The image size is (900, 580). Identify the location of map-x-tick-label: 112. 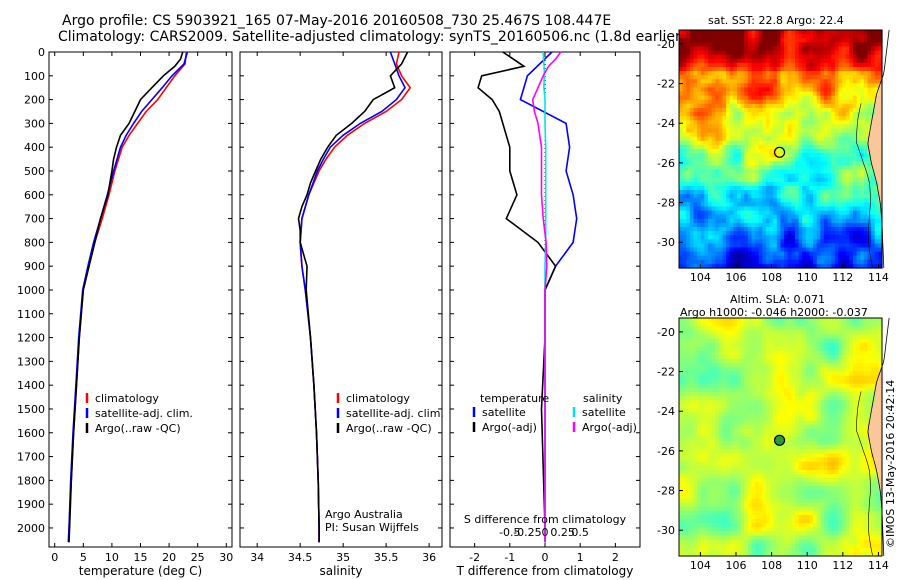
(842, 277).